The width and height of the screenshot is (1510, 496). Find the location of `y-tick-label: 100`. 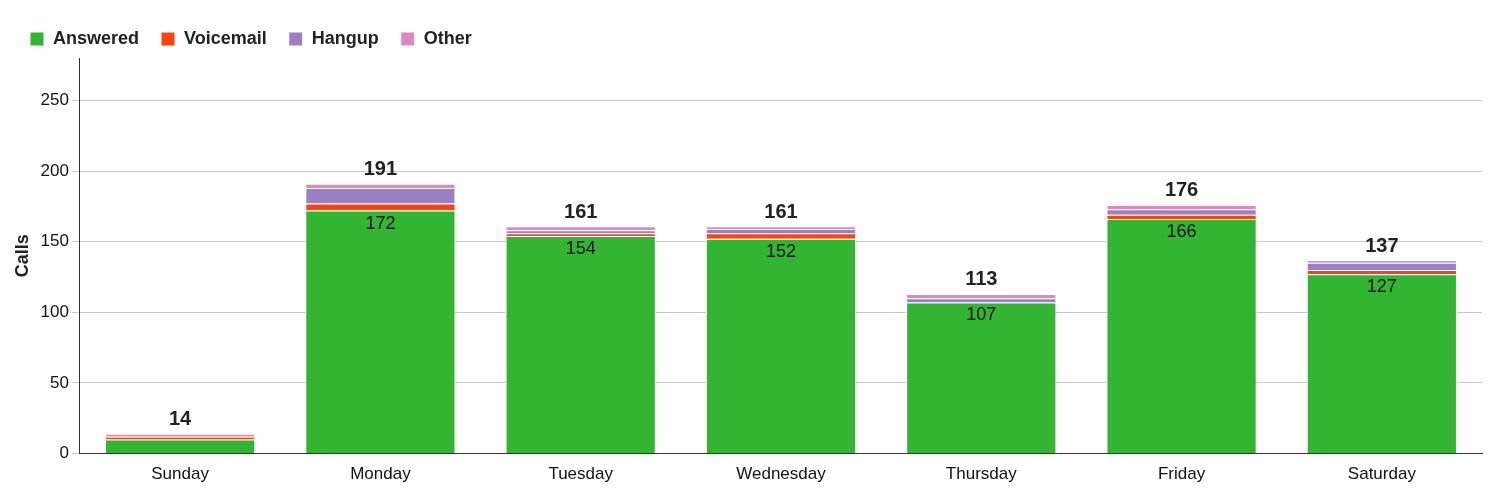

y-tick-label: 100 is located at coordinates (54, 311).